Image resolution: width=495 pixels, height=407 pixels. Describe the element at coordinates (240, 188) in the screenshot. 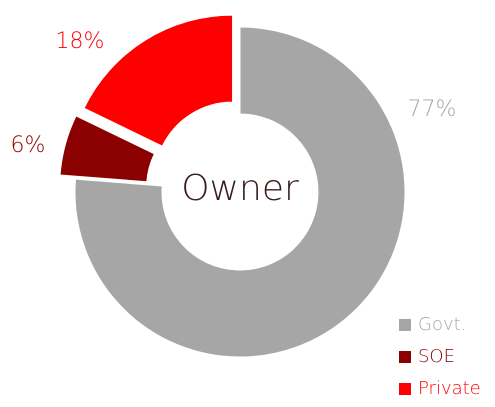

I see `chart-title: Owner` at that location.